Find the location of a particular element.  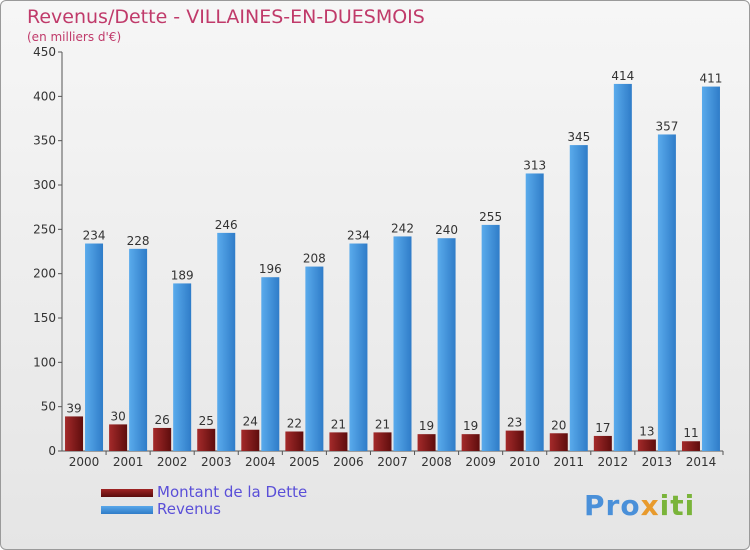

data-label-dette: 25 is located at coordinates (206, 421).